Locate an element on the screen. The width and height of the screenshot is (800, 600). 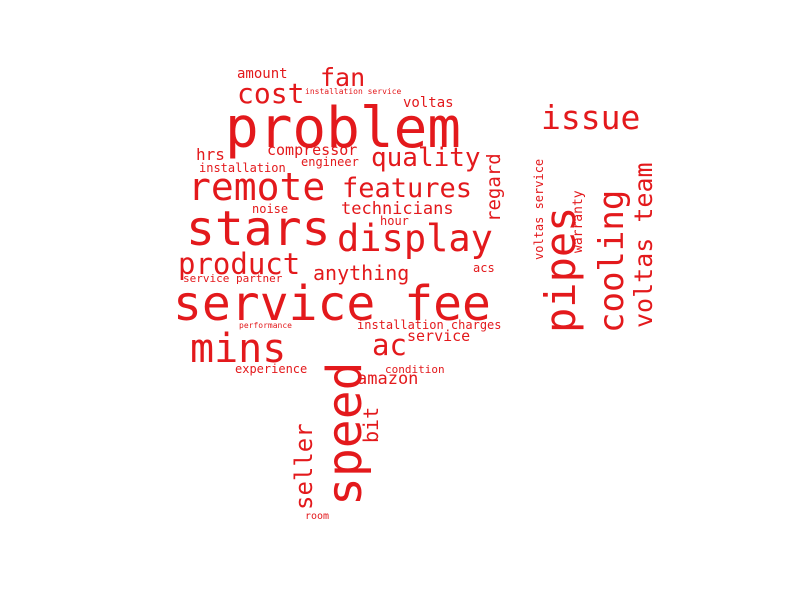
word-compressor: compressor is located at coordinates (312, 150).